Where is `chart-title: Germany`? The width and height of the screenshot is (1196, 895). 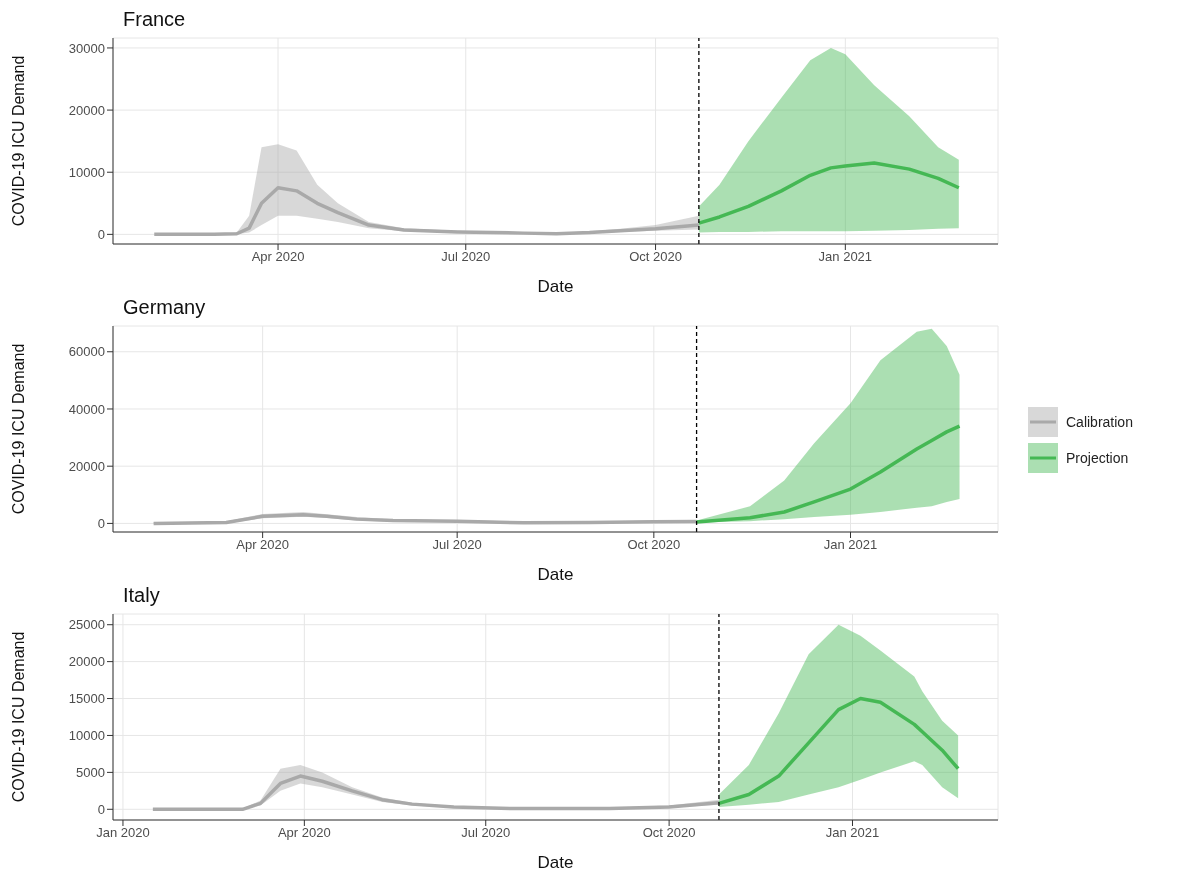 chart-title: Germany is located at coordinates (164, 308).